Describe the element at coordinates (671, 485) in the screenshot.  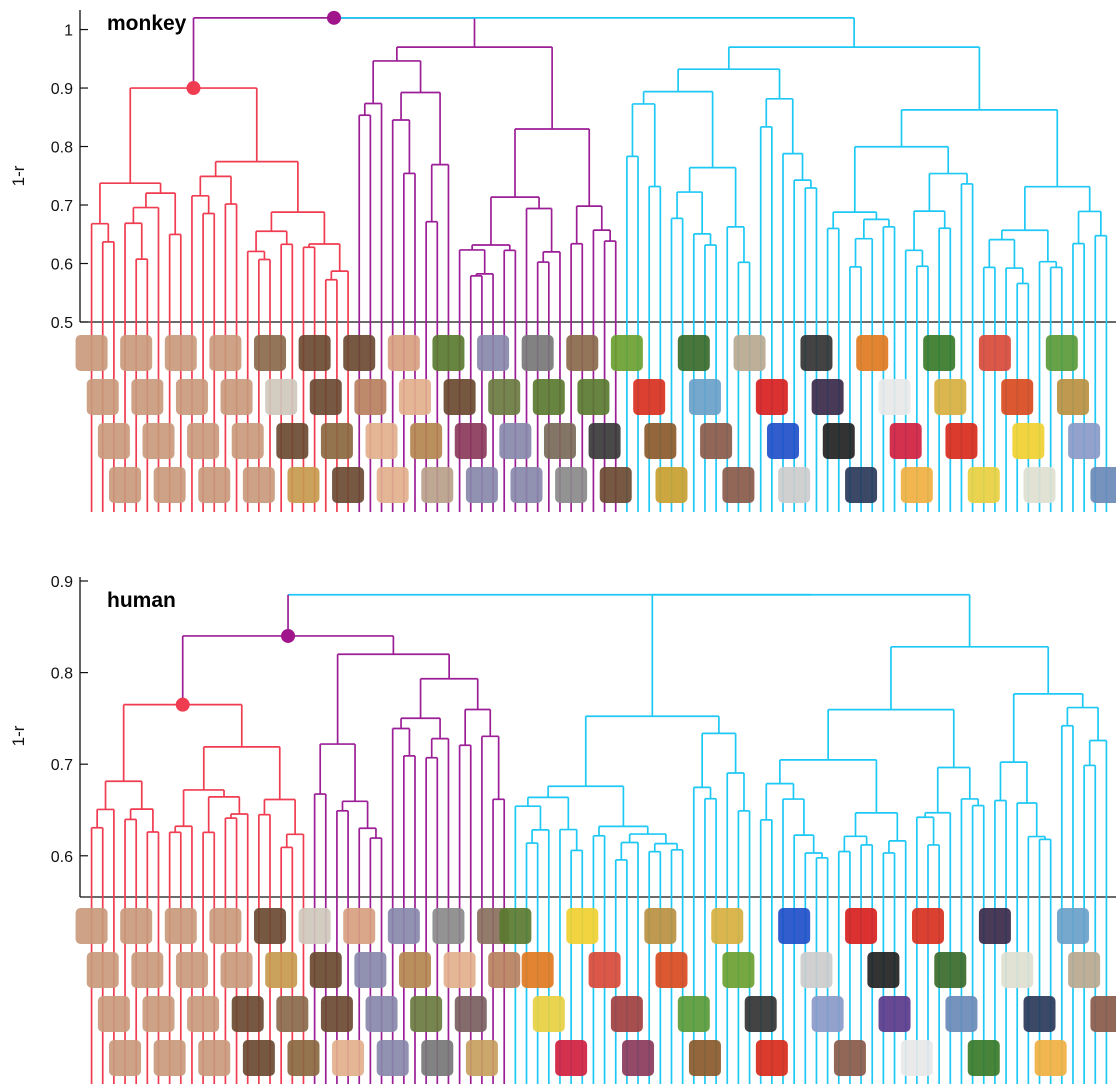
I see `pineapple-stimulus-image` at that location.